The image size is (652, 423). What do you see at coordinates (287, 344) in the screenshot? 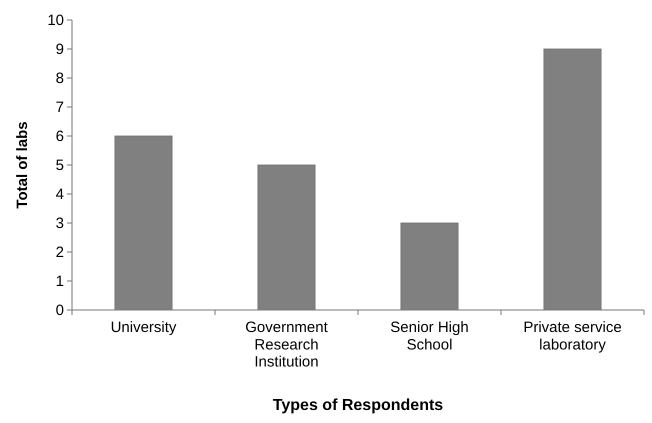
I see `x-tick-label: Government Research Institution` at bounding box center [287, 344].